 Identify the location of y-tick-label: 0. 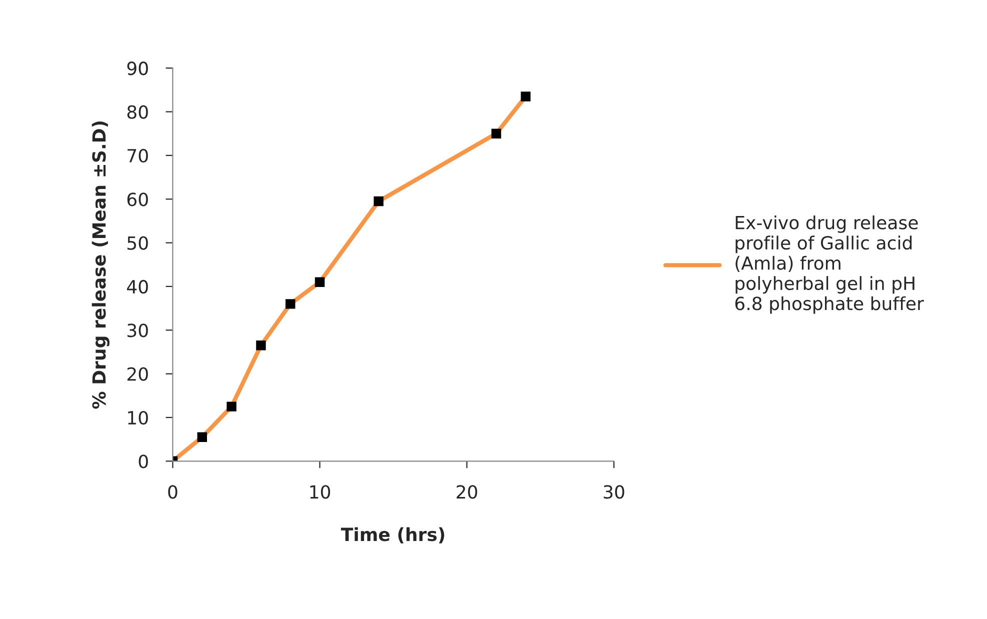
(143, 461).